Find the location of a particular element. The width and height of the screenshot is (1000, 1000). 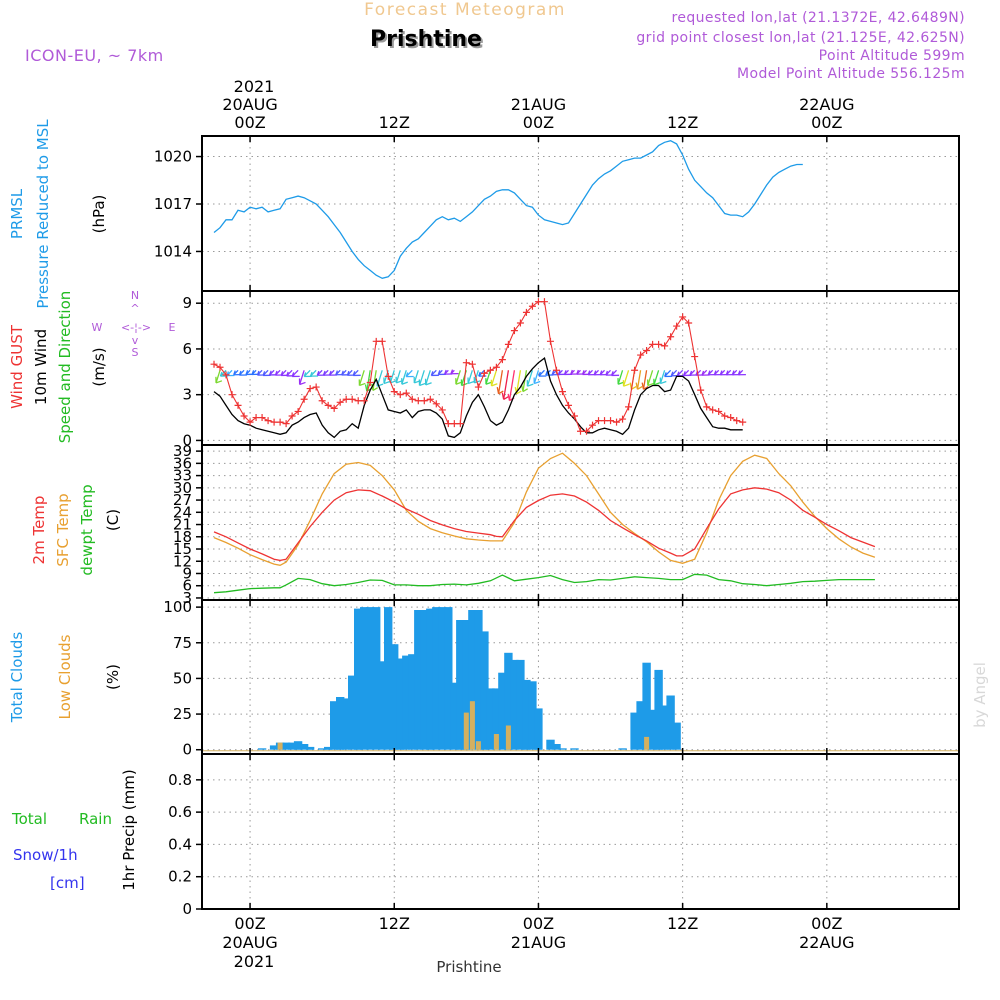

top-date-label: 20AUG is located at coordinates (249, 104).